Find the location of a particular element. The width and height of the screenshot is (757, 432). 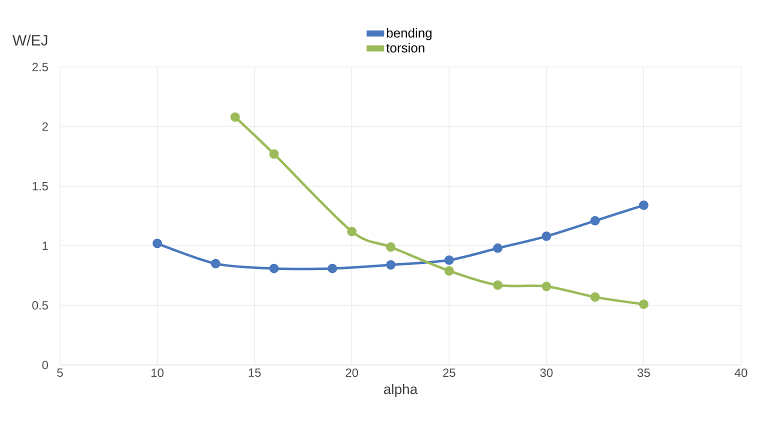

y-tick-label: 1 is located at coordinates (45, 246).